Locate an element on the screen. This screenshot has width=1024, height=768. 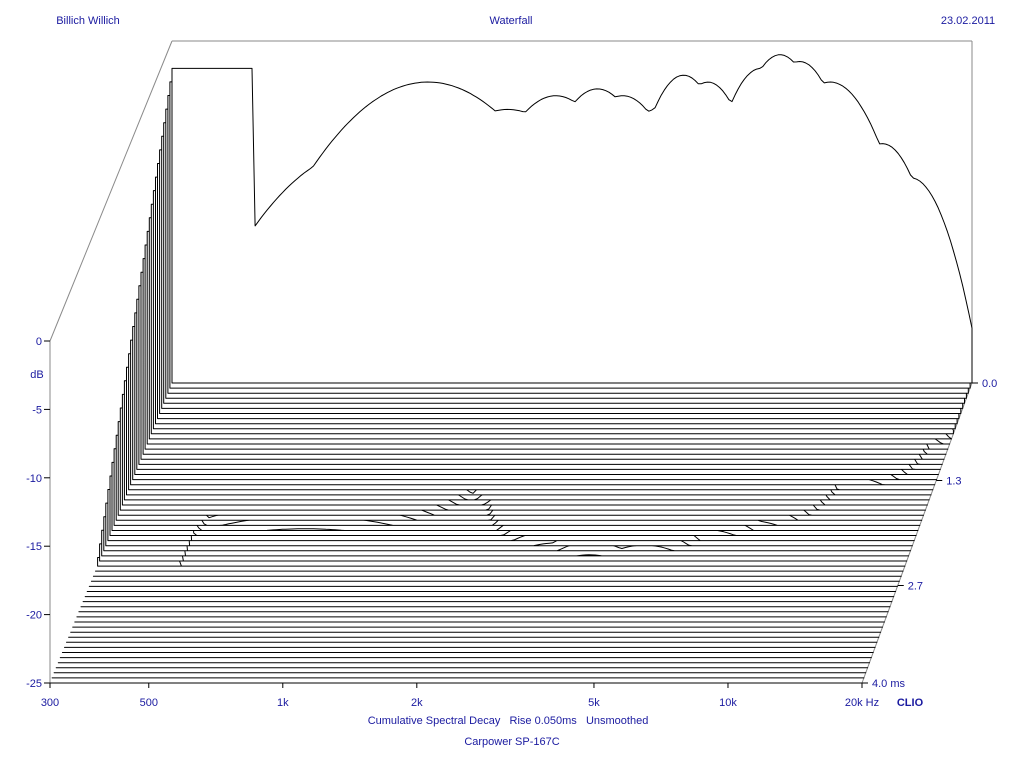
frame-edge is located at coordinates (111, 191).